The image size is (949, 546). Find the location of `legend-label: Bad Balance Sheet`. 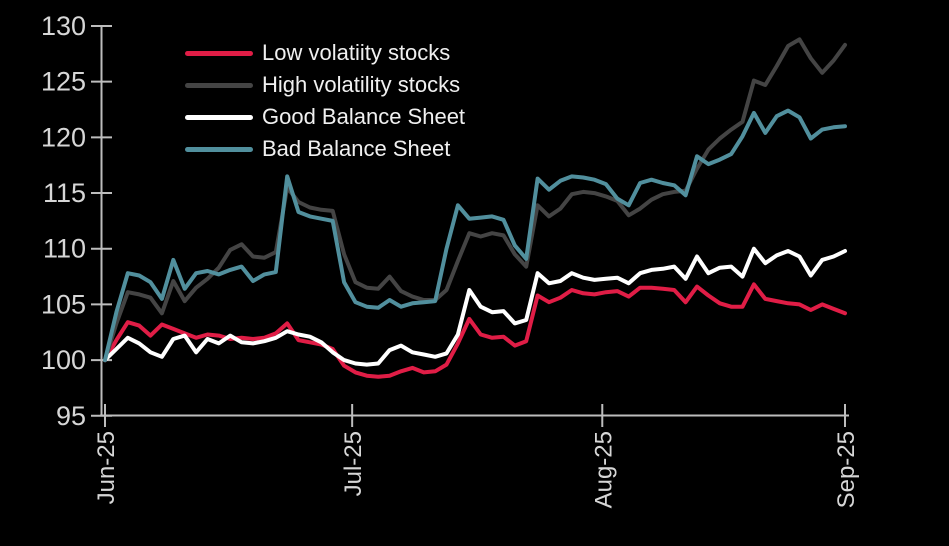

legend-label: Bad Balance Sheet is located at coordinates (356, 148).